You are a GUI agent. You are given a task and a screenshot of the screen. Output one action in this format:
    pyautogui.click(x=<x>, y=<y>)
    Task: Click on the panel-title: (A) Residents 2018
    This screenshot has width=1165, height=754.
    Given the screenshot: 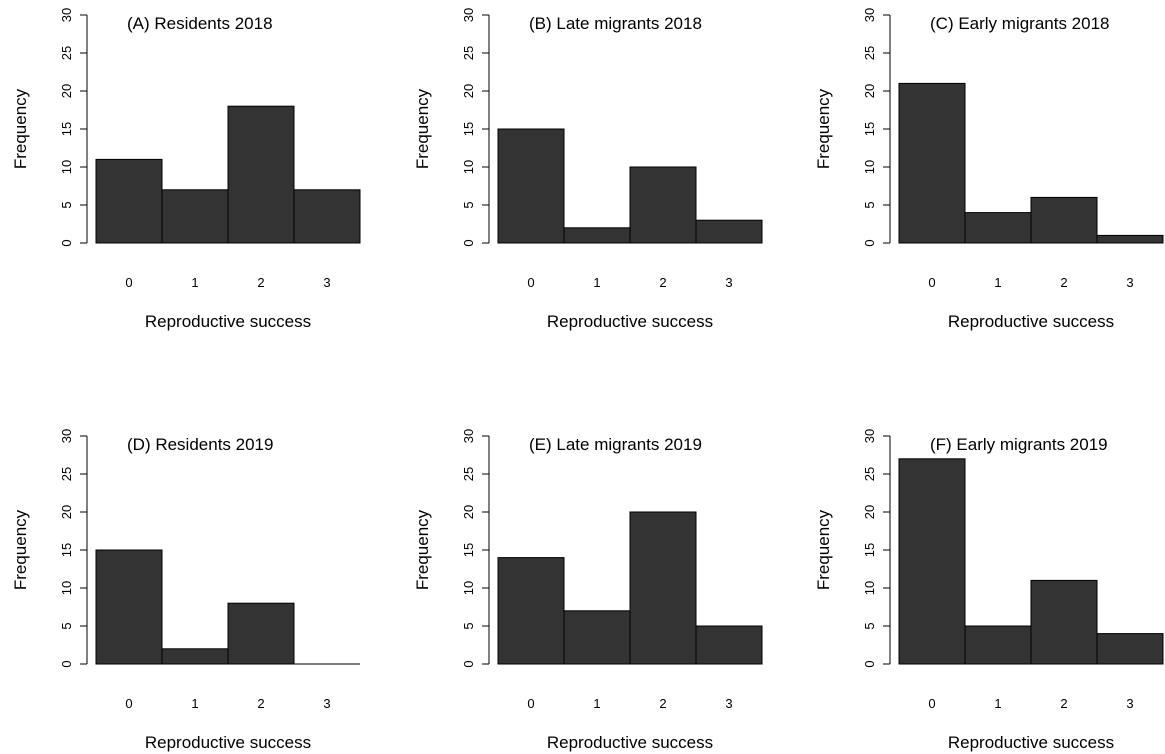 What is the action you would take?
    pyautogui.click(x=200, y=23)
    